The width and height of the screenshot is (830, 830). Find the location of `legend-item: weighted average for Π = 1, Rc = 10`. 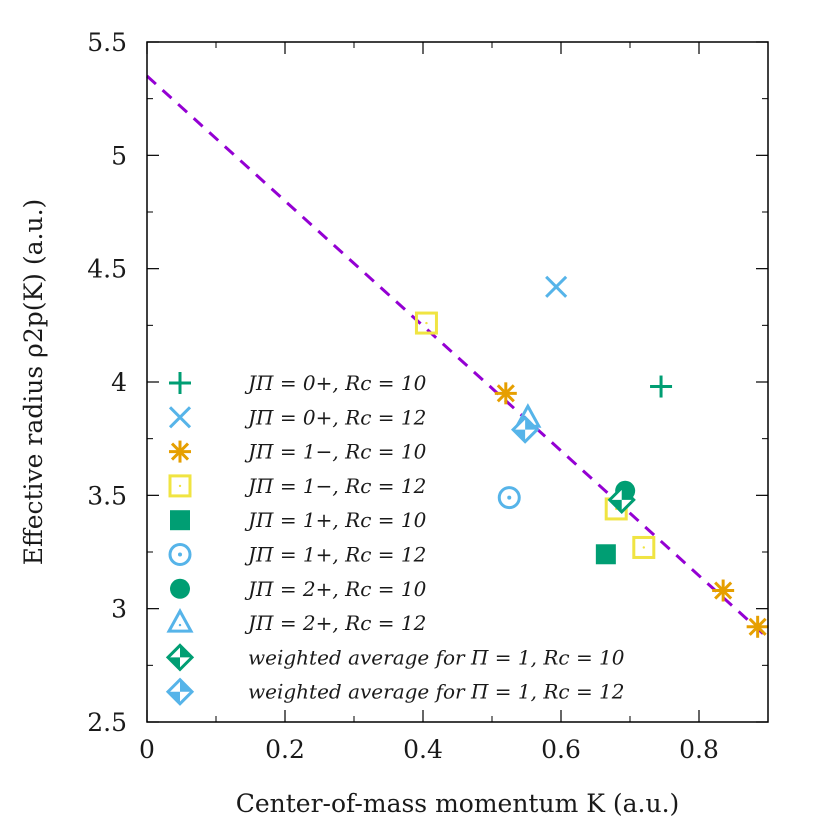

legend-item: weighted average for Π = 1, Rc = 10 is located at coordinates (395, 657).